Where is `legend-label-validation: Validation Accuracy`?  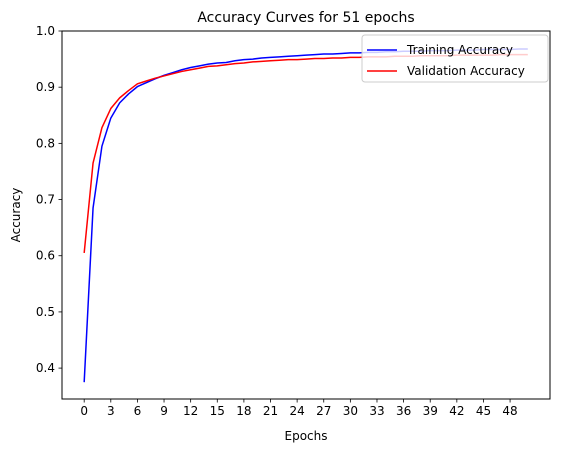 legend-label-validation: Validation Accuracy is located at coordinates (466, 71).